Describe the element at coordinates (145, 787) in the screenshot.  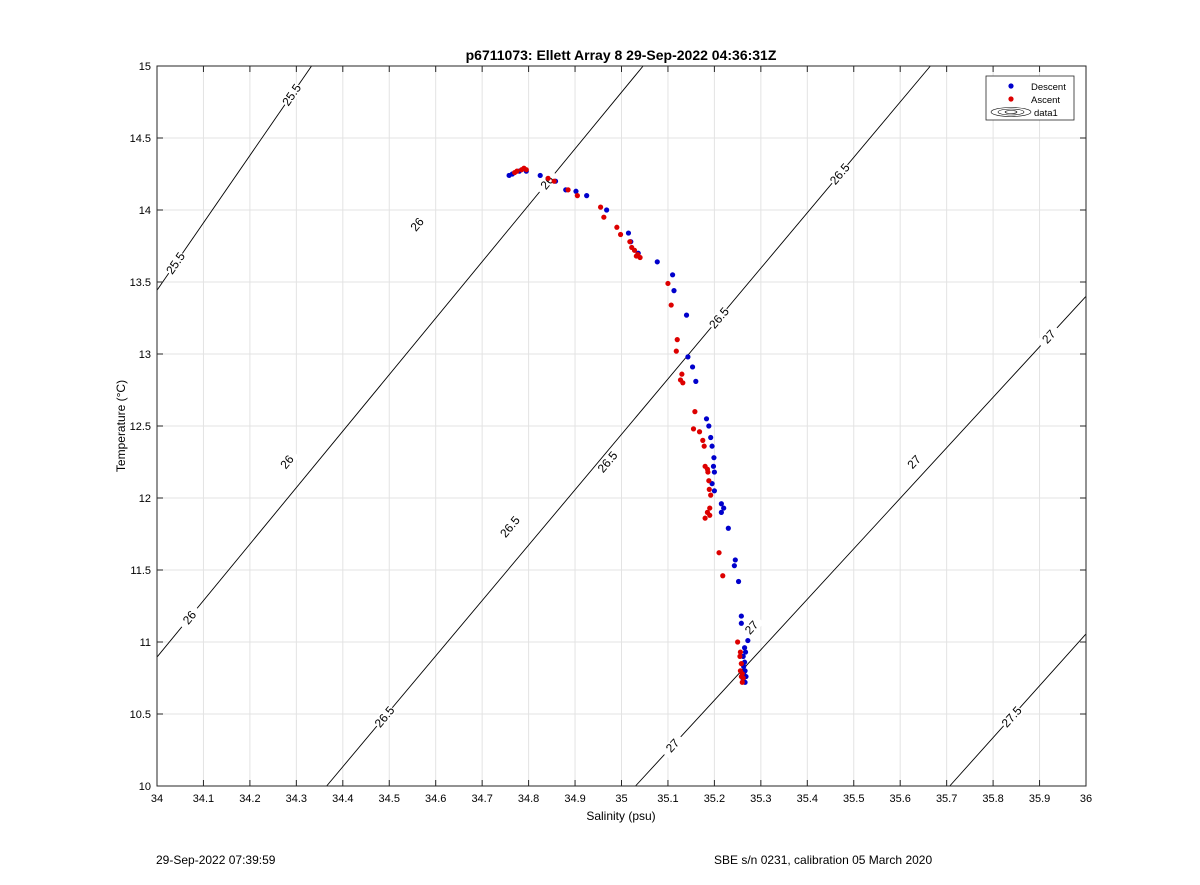
I see `y-tick-label: 10` at that location.